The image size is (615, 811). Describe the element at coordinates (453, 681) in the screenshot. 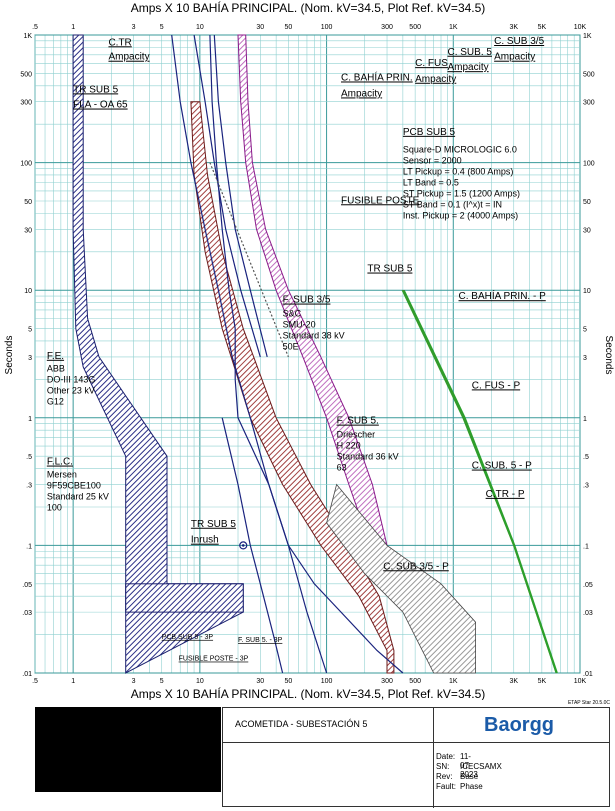

I see `x-tick-label-bottom: 1K` at that location.